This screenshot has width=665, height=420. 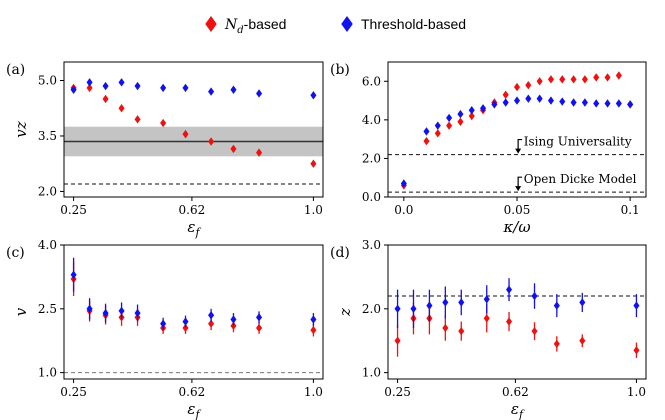 I want to click on panel-label-c: (c), so click(x=15, y=253).